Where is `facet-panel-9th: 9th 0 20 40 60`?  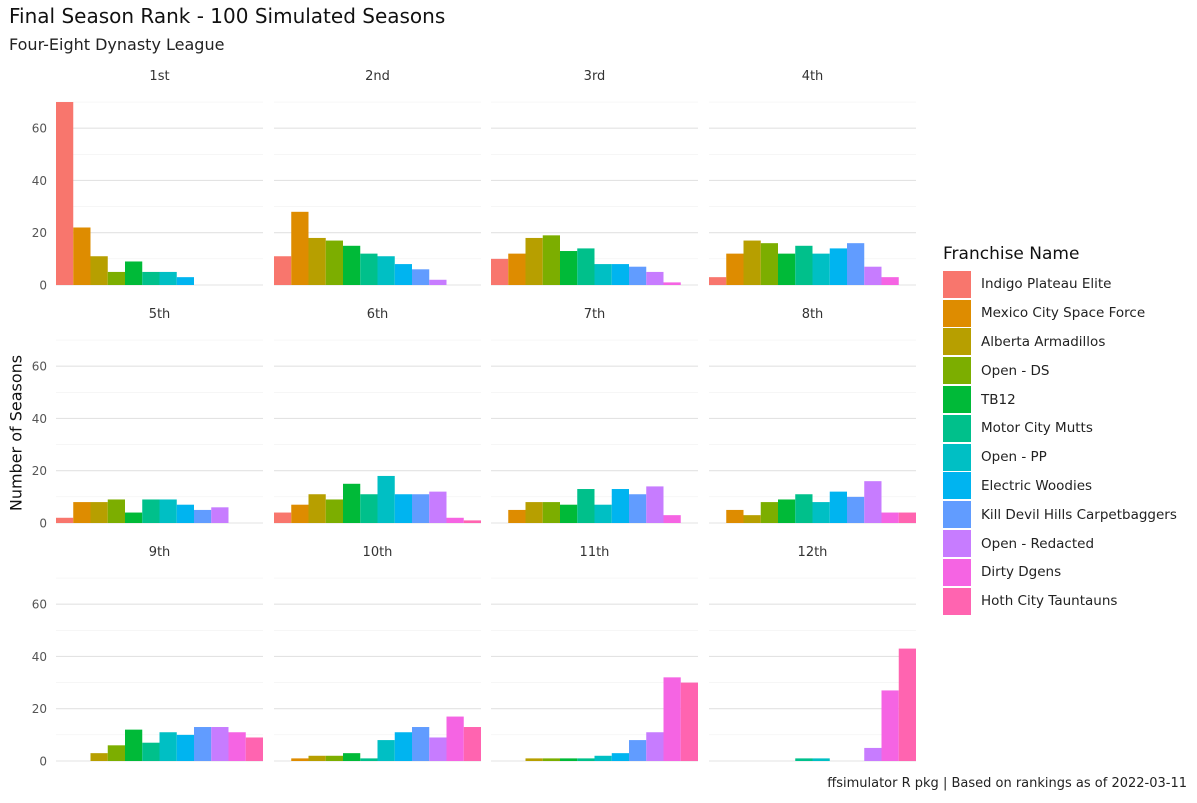 facet-panel-9th: 9th 0 20 40 60 is located at coordinates (147, 657).